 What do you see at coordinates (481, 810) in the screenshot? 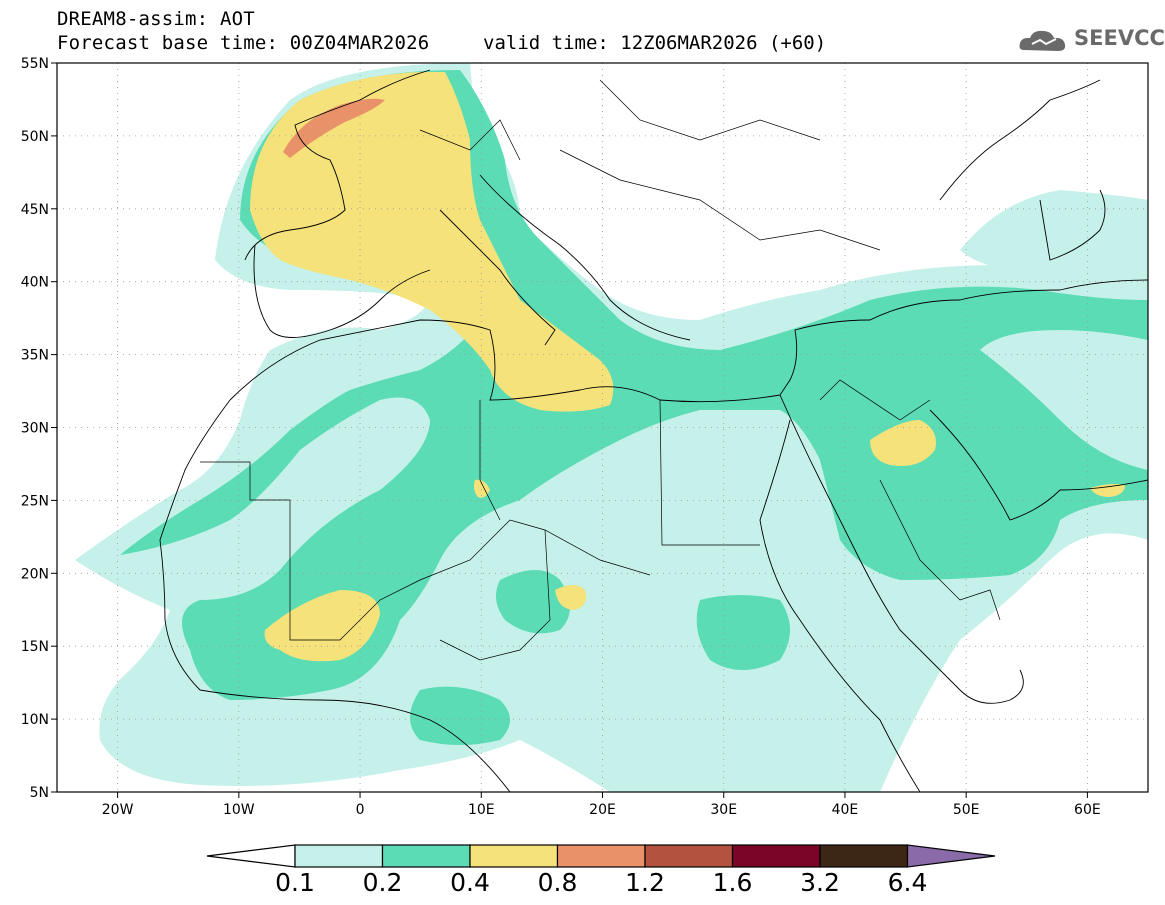
I see `x-tick-label: 10E` at bounding box center [481, 810].